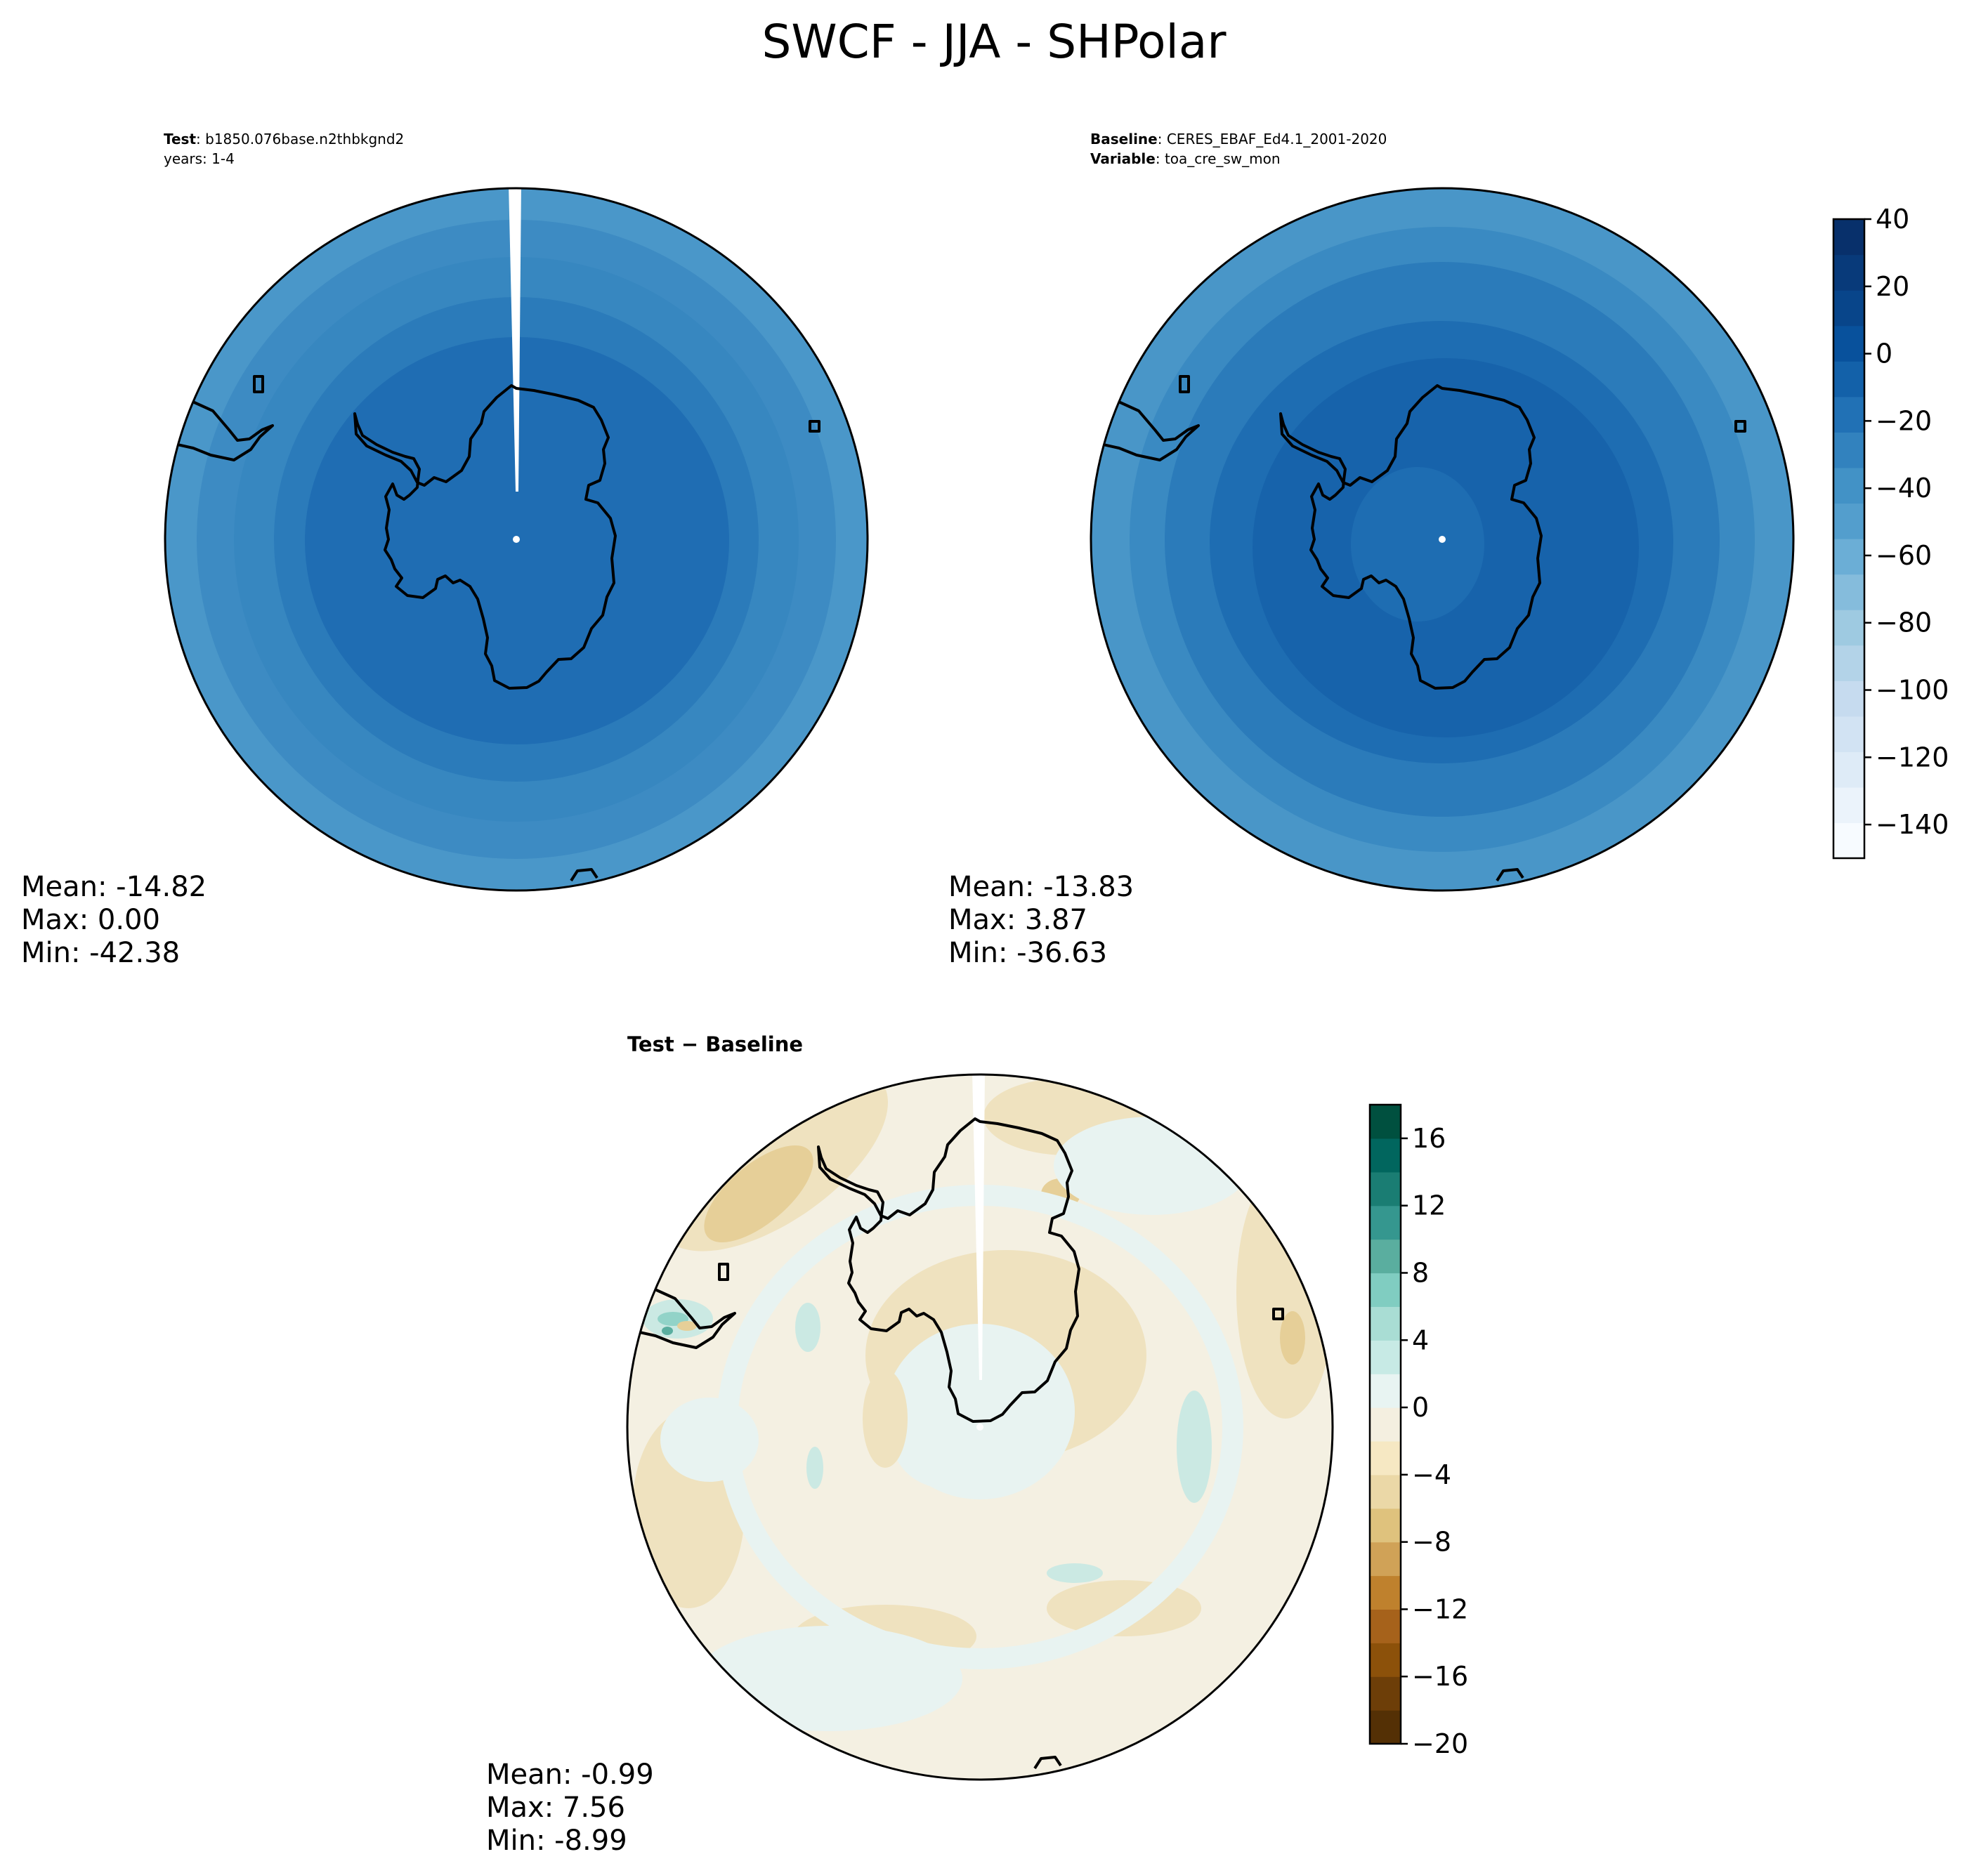  What do you see at coordinates (1892, 286) in the screenshot?
I see `colorbar-main-tick-label: 20` at bounding box center [1892, 286].